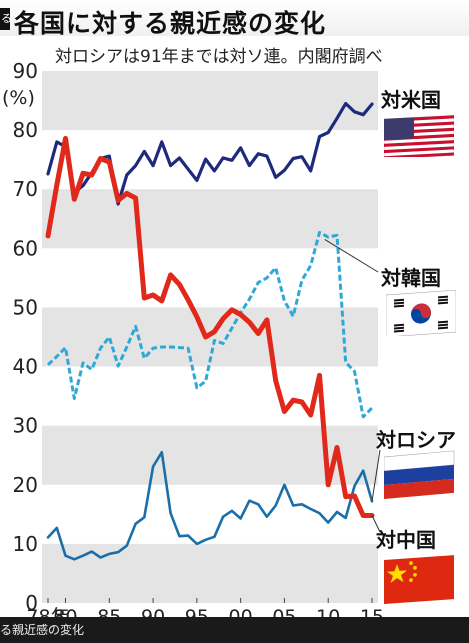 This screenshot has width=469, height=643. I want to click on y-tick-label: 60, so click(25, 248).